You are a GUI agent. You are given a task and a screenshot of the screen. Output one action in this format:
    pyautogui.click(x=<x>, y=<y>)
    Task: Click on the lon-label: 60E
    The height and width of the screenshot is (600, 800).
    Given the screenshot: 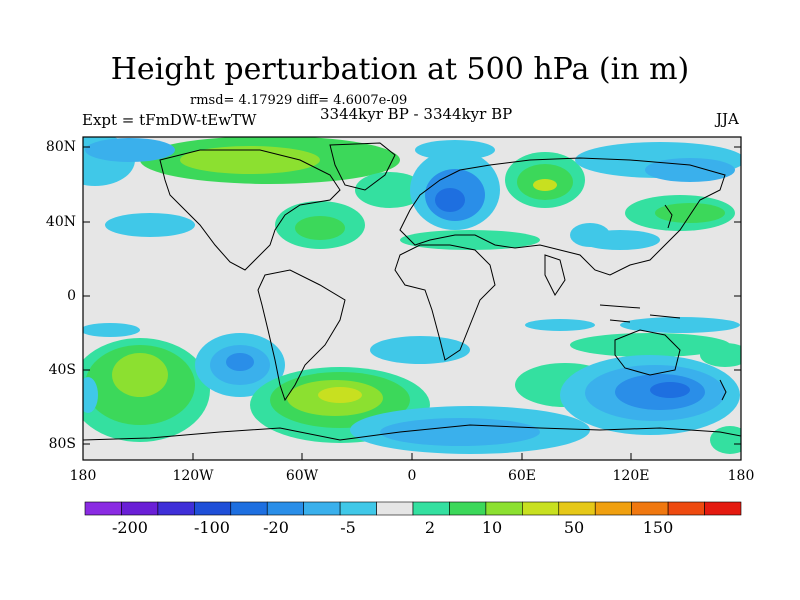 What is the action you would take?
    pyautogui.click(x=522, y=476)
    